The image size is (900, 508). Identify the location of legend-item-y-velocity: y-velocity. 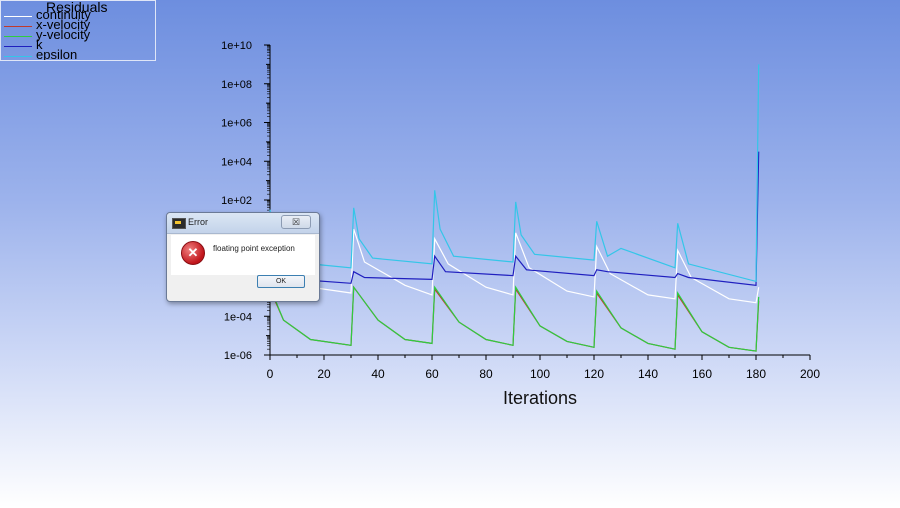
(76, 34).